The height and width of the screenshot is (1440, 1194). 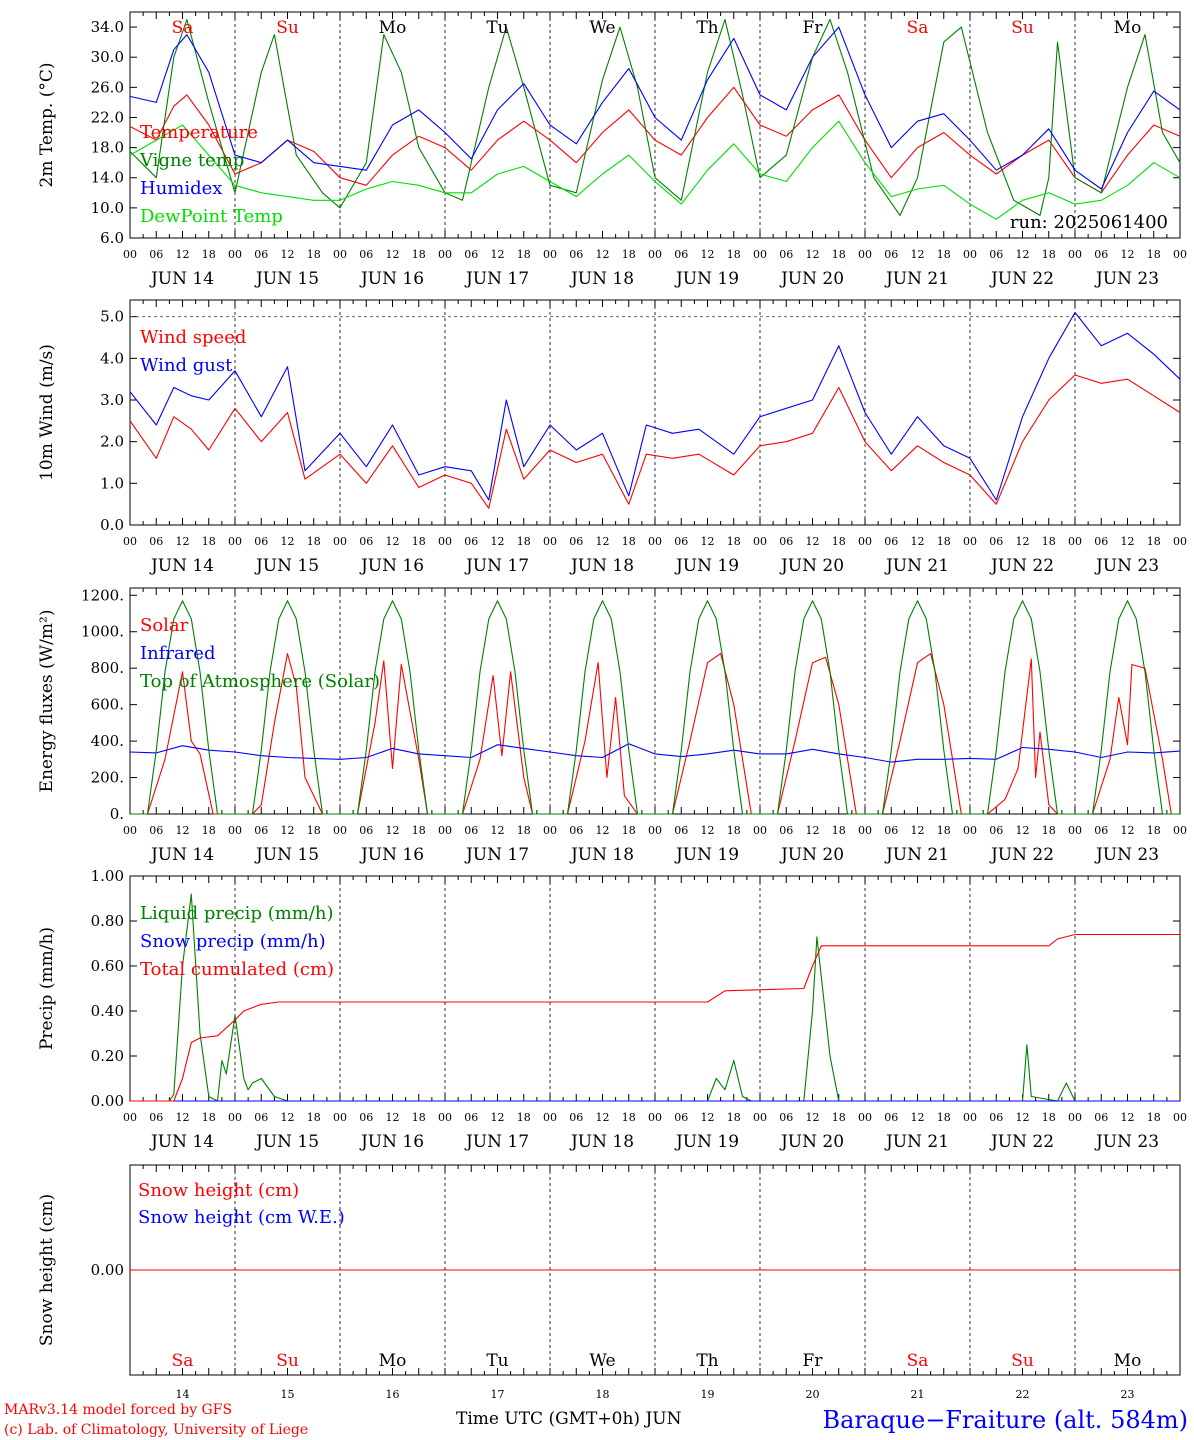 What do you see at coordinates (1126, 566) in the screenshot?
I see `date-label: JUN 23` at bounding box center [1126, 566].